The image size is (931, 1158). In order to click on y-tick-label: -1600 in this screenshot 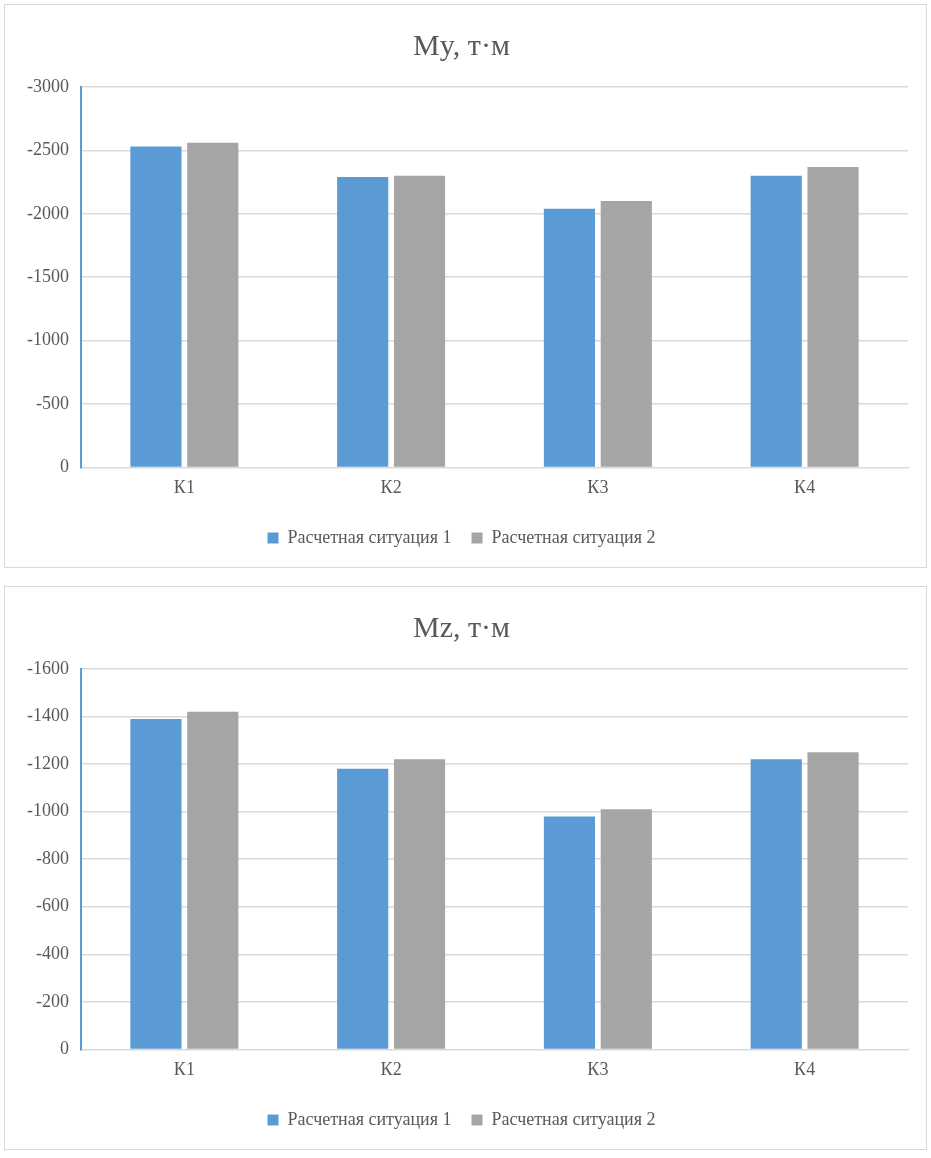, I will do `click(47, 667)`.